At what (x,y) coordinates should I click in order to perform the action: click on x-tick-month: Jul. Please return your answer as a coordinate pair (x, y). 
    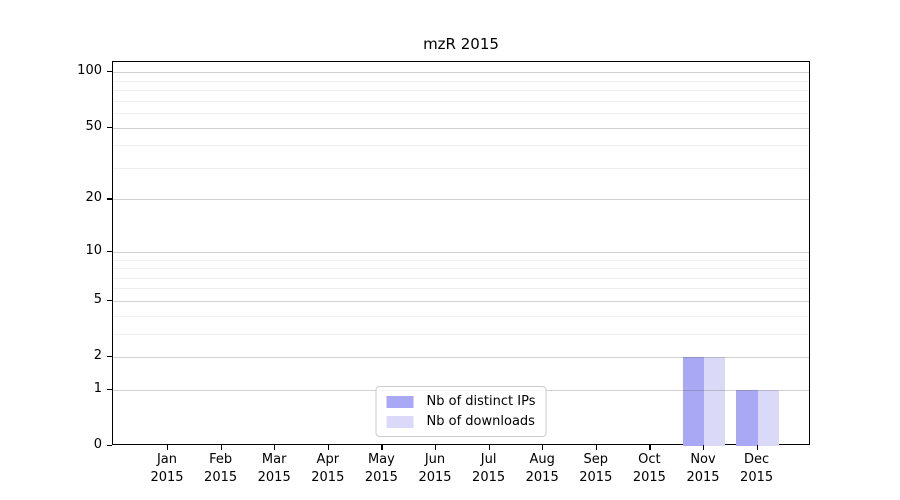
    Looking at the image, I should click on (488, 459).